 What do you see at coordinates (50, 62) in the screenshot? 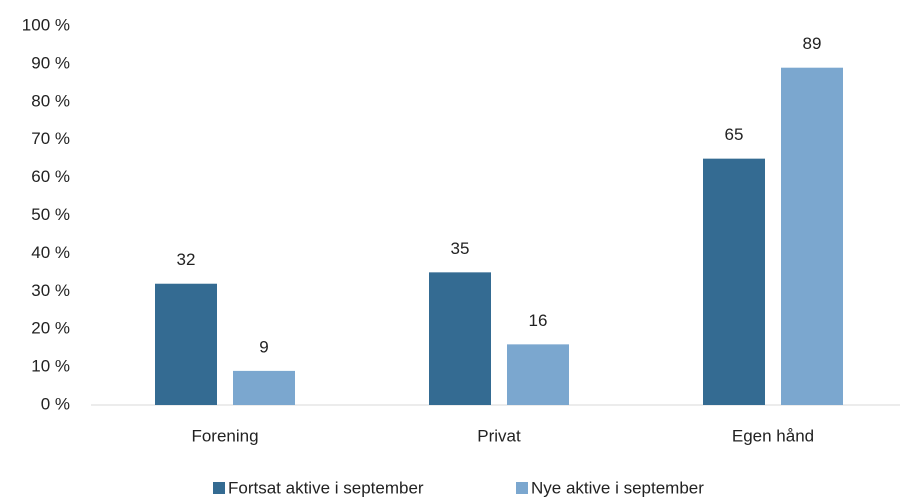
I see `y-tick-label: 90 %` at bounding box center [50, 62].